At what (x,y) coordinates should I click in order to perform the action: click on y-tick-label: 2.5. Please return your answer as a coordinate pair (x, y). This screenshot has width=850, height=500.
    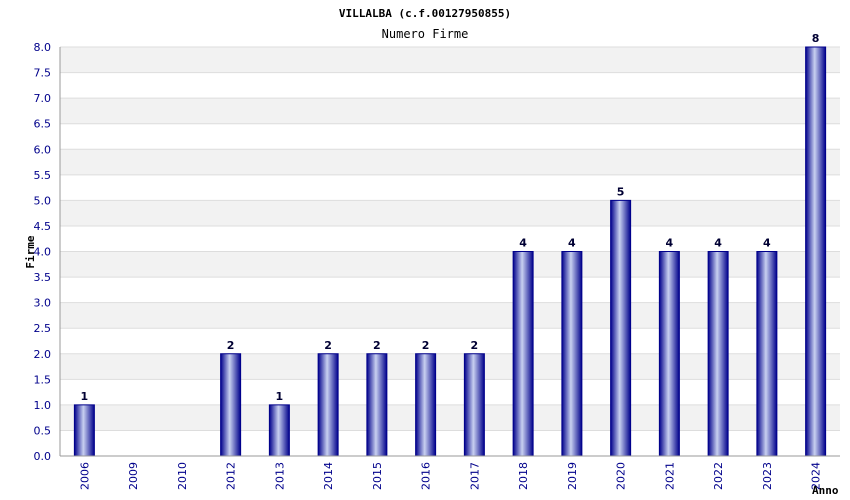
    Looking at the image, I should click on (43, 328).